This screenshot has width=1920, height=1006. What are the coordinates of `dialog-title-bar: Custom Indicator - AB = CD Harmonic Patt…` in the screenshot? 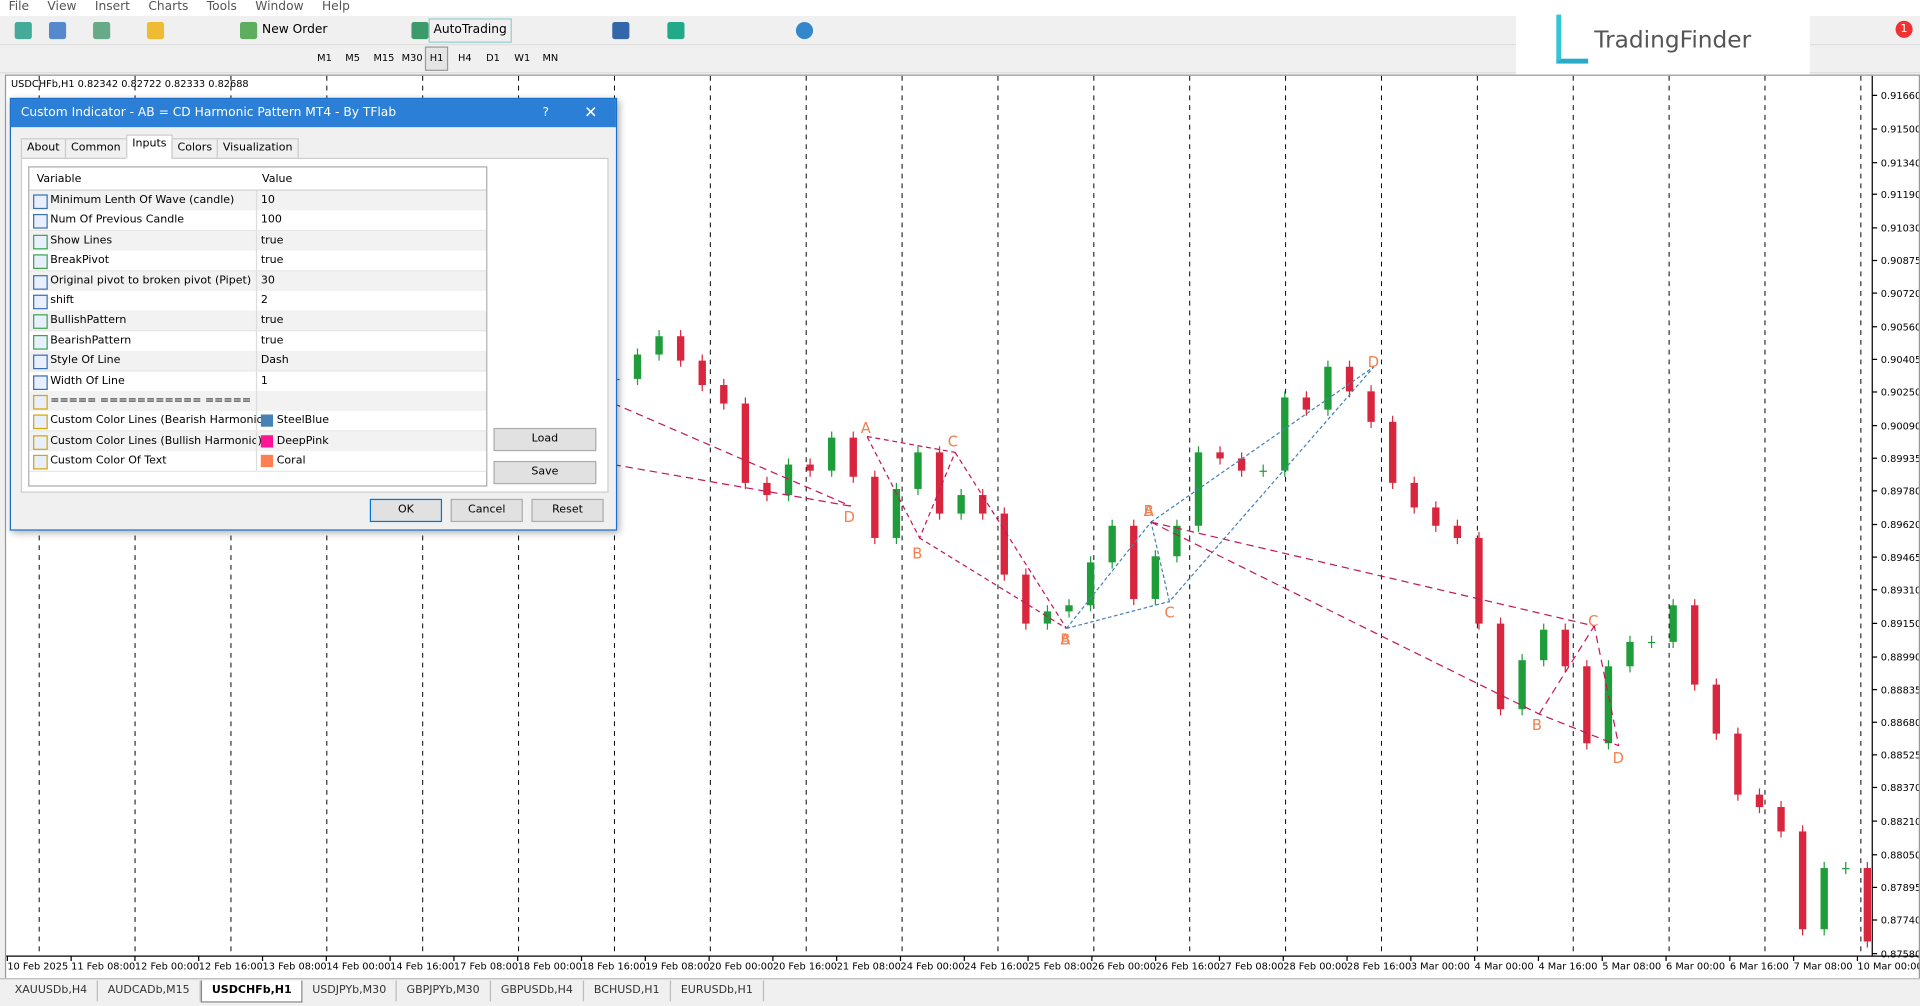 It's located at (313, 113).